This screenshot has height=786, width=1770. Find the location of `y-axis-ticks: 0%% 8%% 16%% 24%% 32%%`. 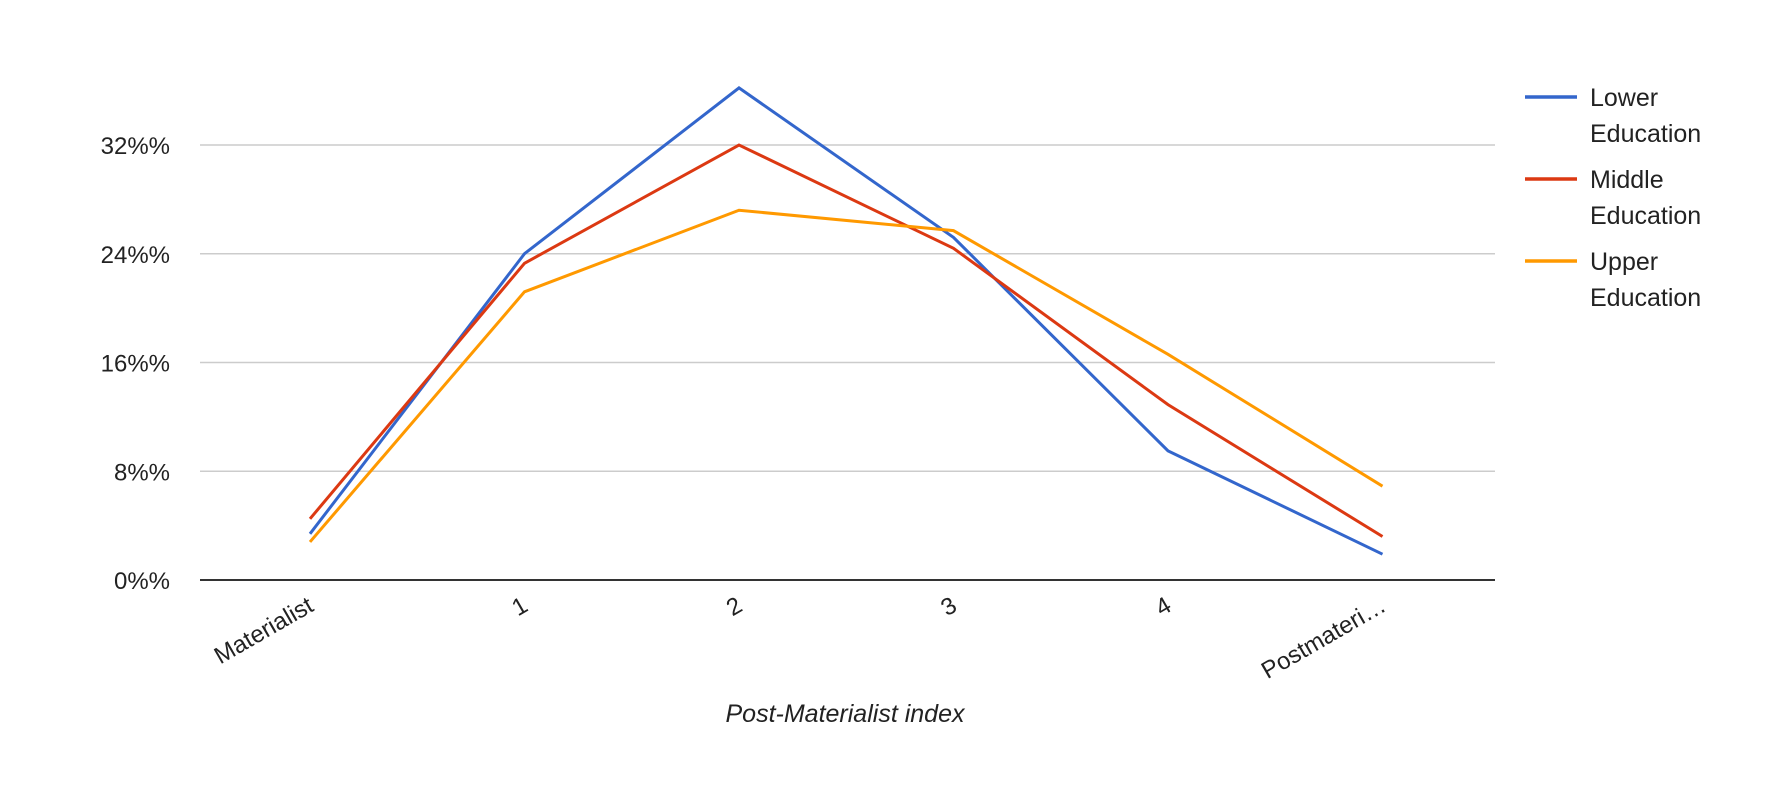

y-axis-ticks: 0%% 8%% 16%% 24%% 32%% is located at coordinates (135, 364).